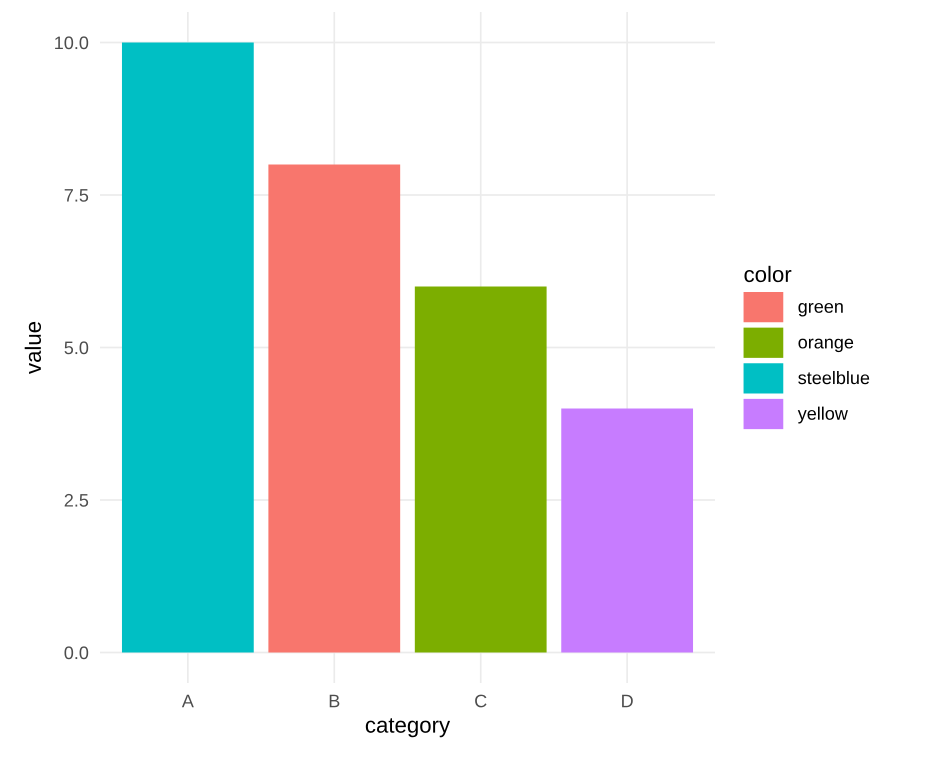 This screenshot has width=929, height=759. I want to click on x-tick-label: D, so click(627, 701).